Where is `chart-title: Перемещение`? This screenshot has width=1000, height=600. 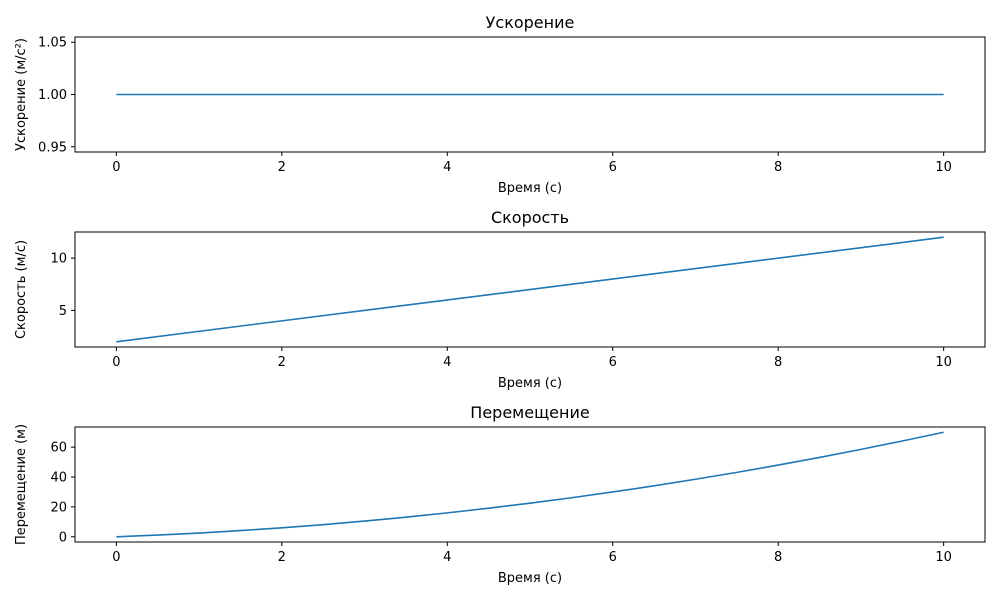 chart-title: Перемещение is located at coordinates (529, 412).